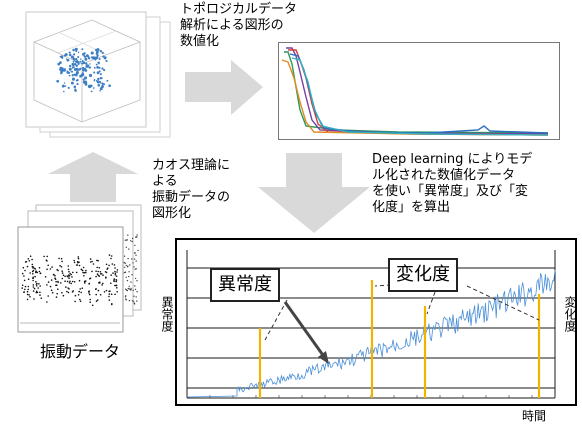 Image resolution: width=582 pixels, height=428 pixels. What do you see at coordinates (80, 351) in the screenshot?
I see `vibration-caption: 振動データ` at bounding box center [80, 351].